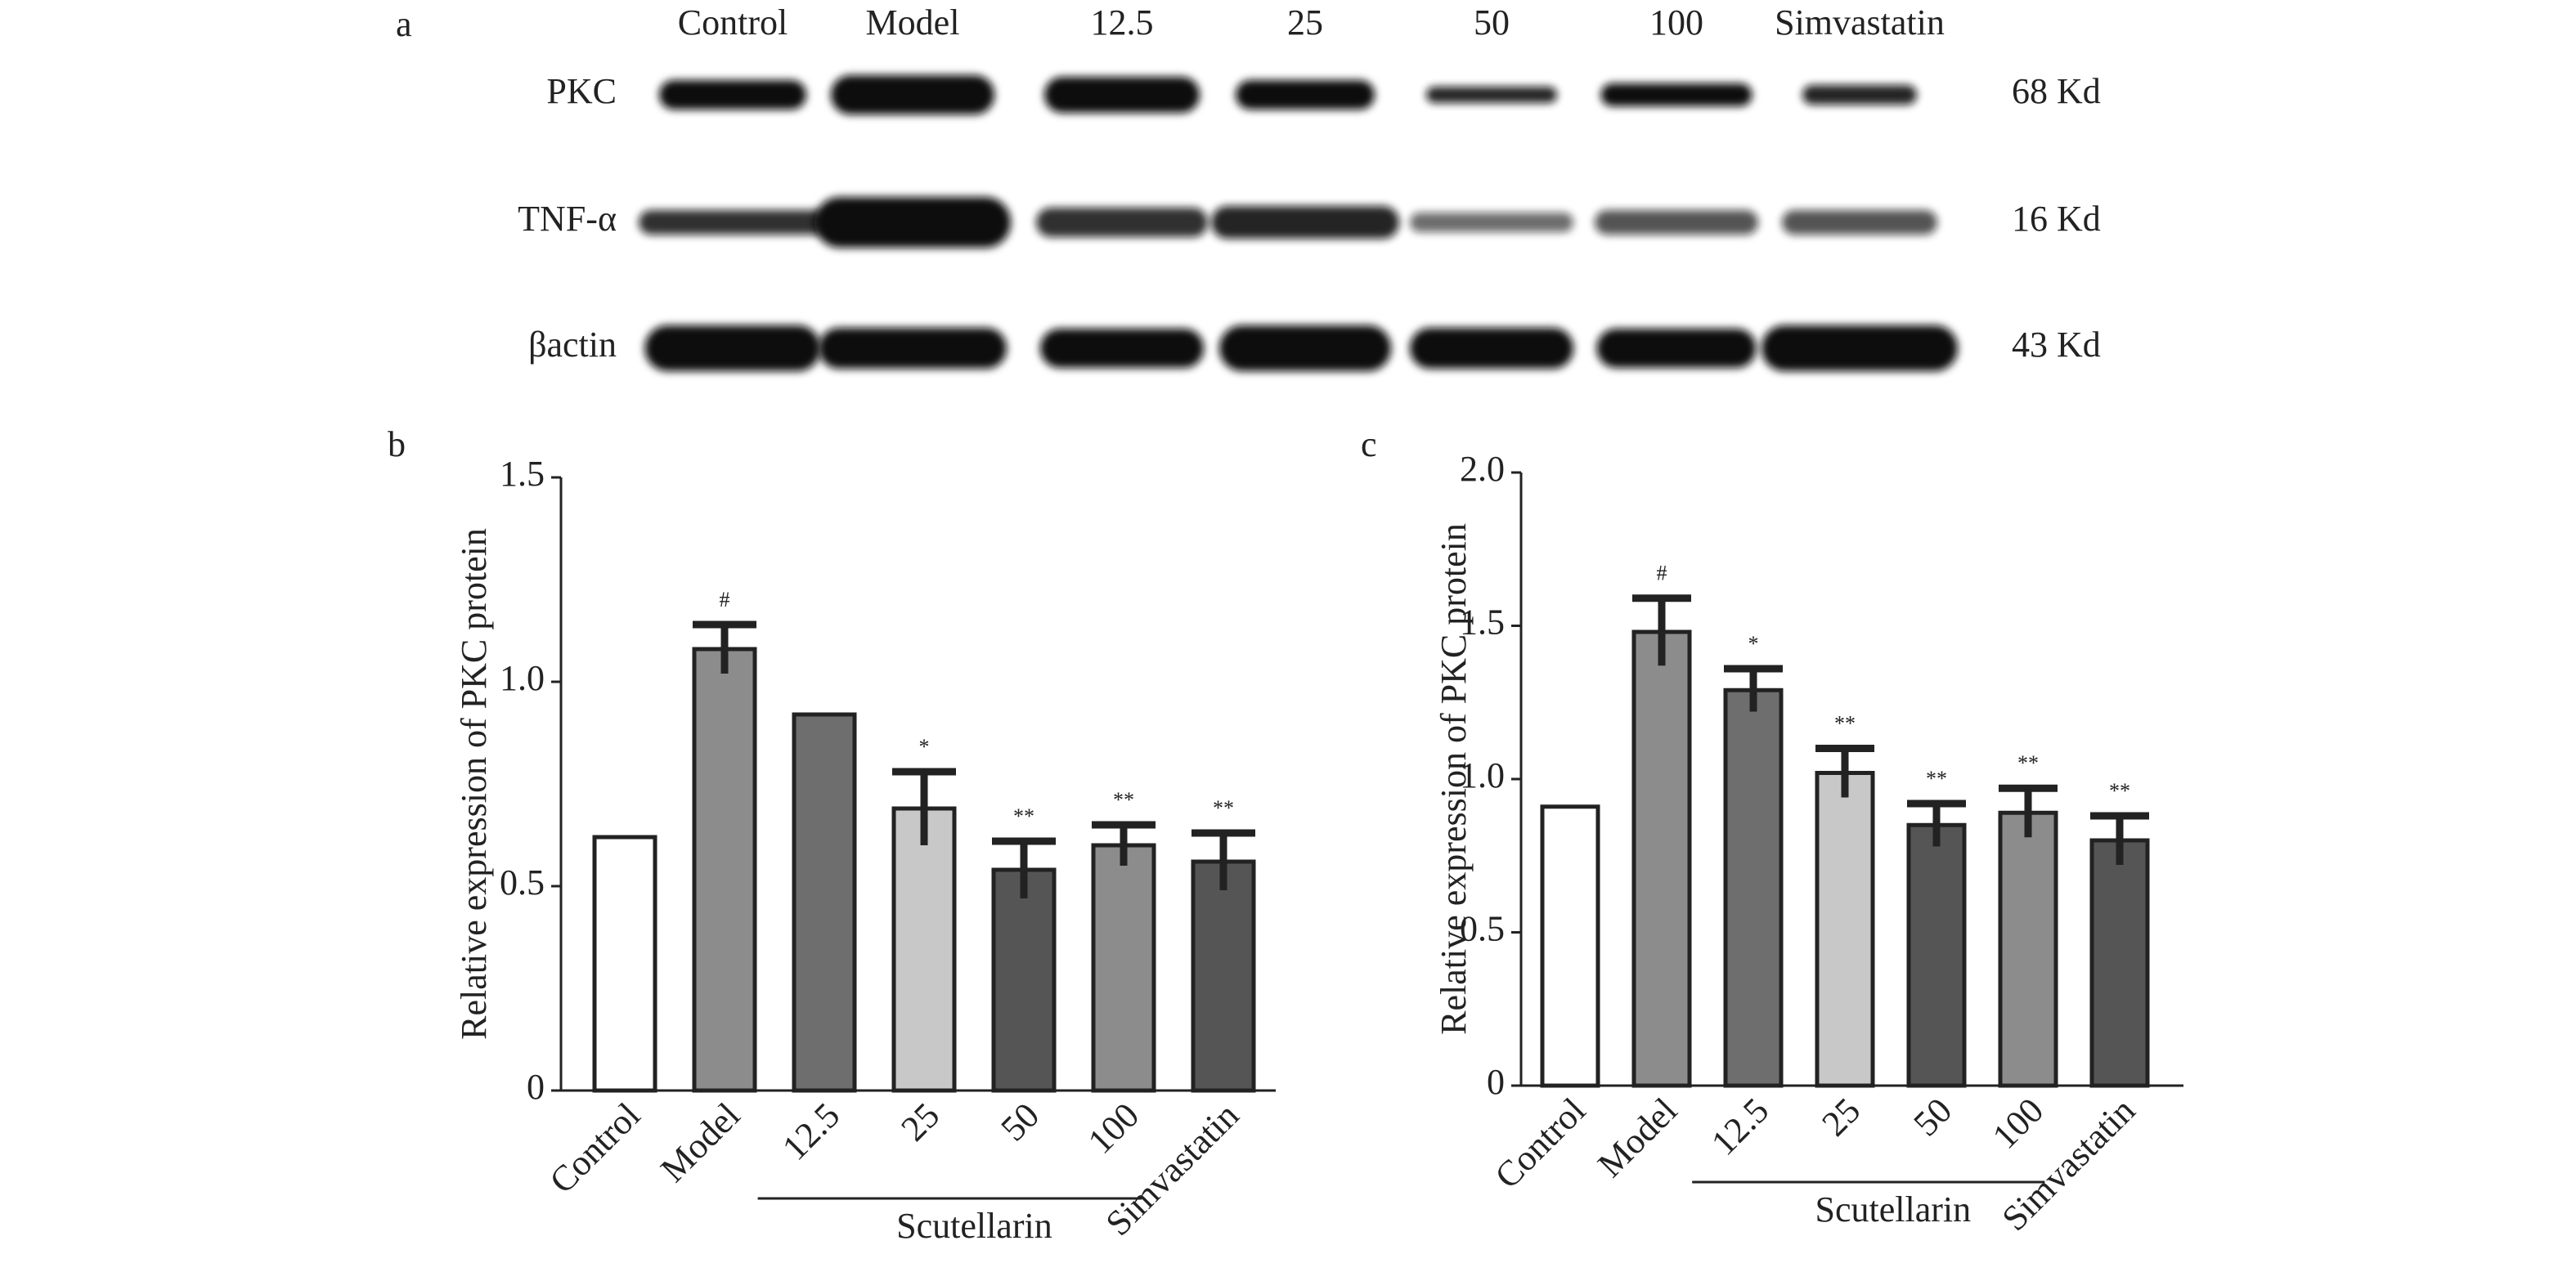 The width and height of the screenshot is (2576, 1281). What do you see at coordinates (2056, 91) in the screenshot?
I see `size-label: 68 Kd` at bounding box center [2056, 91].